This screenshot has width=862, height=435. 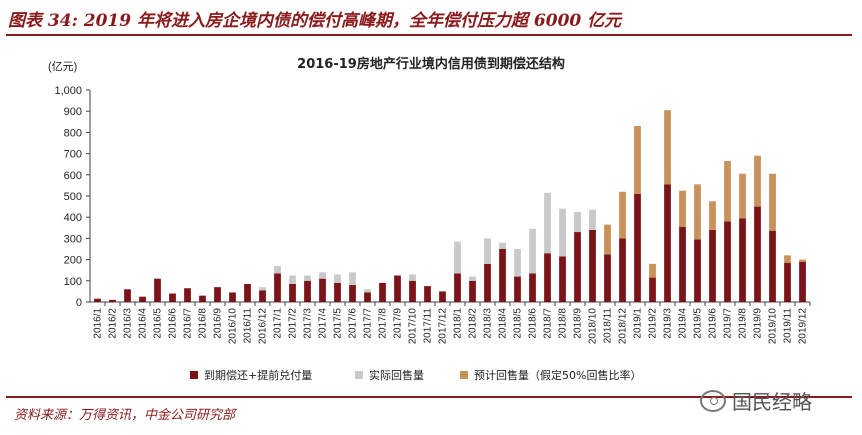 I want to click on chart-title: 2016-19房地产行业境内信用债到期偿还结构, so click(x=431, y=64).